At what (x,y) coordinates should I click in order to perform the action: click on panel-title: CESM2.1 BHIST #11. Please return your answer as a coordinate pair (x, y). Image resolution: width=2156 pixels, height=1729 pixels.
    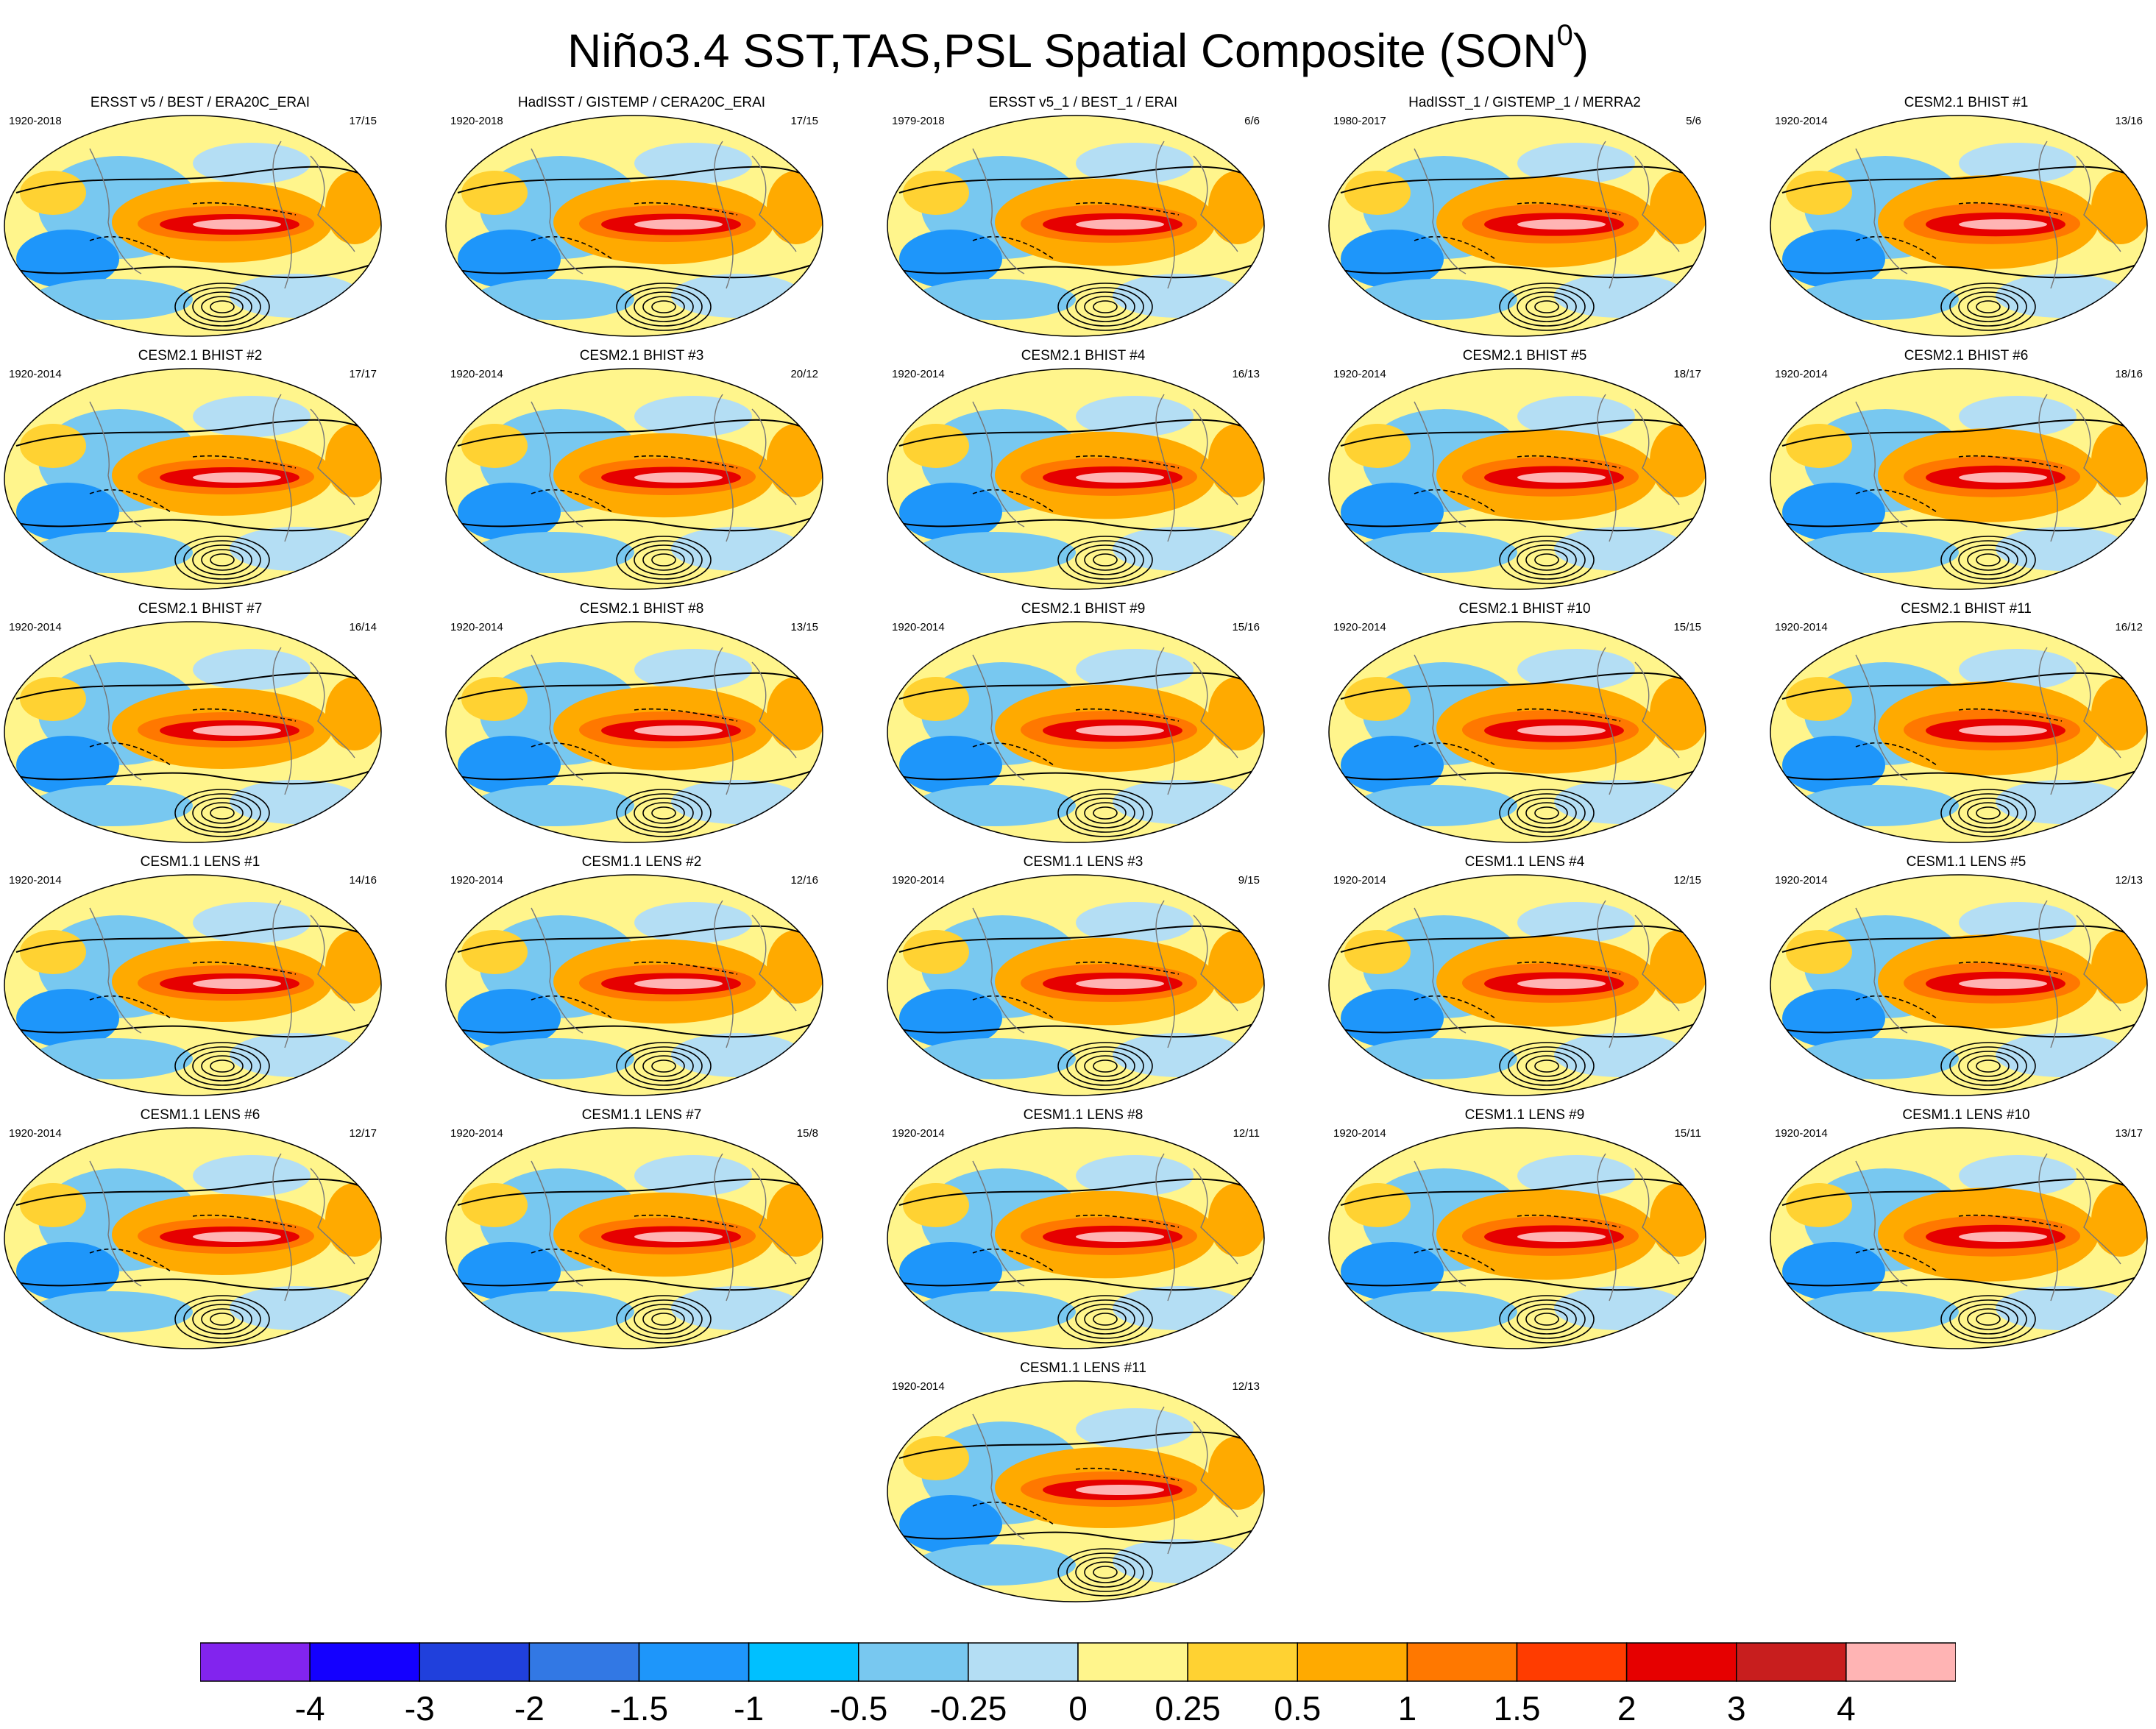
    Looking at the image, I should click on (1966, 609).